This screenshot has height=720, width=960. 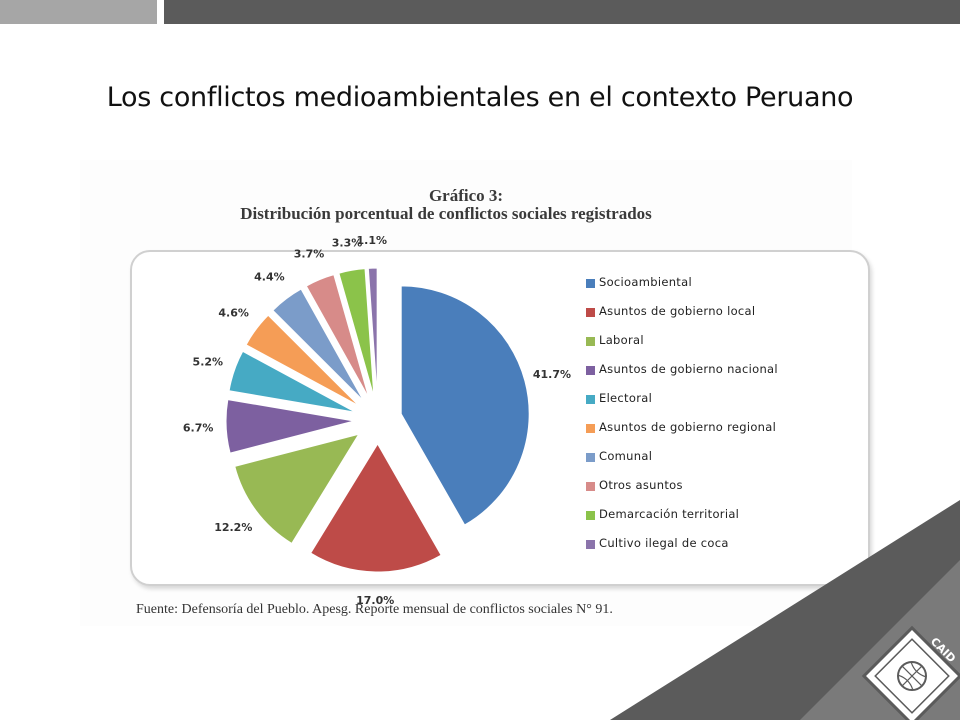 I want to click on pie-data-label: 12.2%, so click(x=233, y=527).